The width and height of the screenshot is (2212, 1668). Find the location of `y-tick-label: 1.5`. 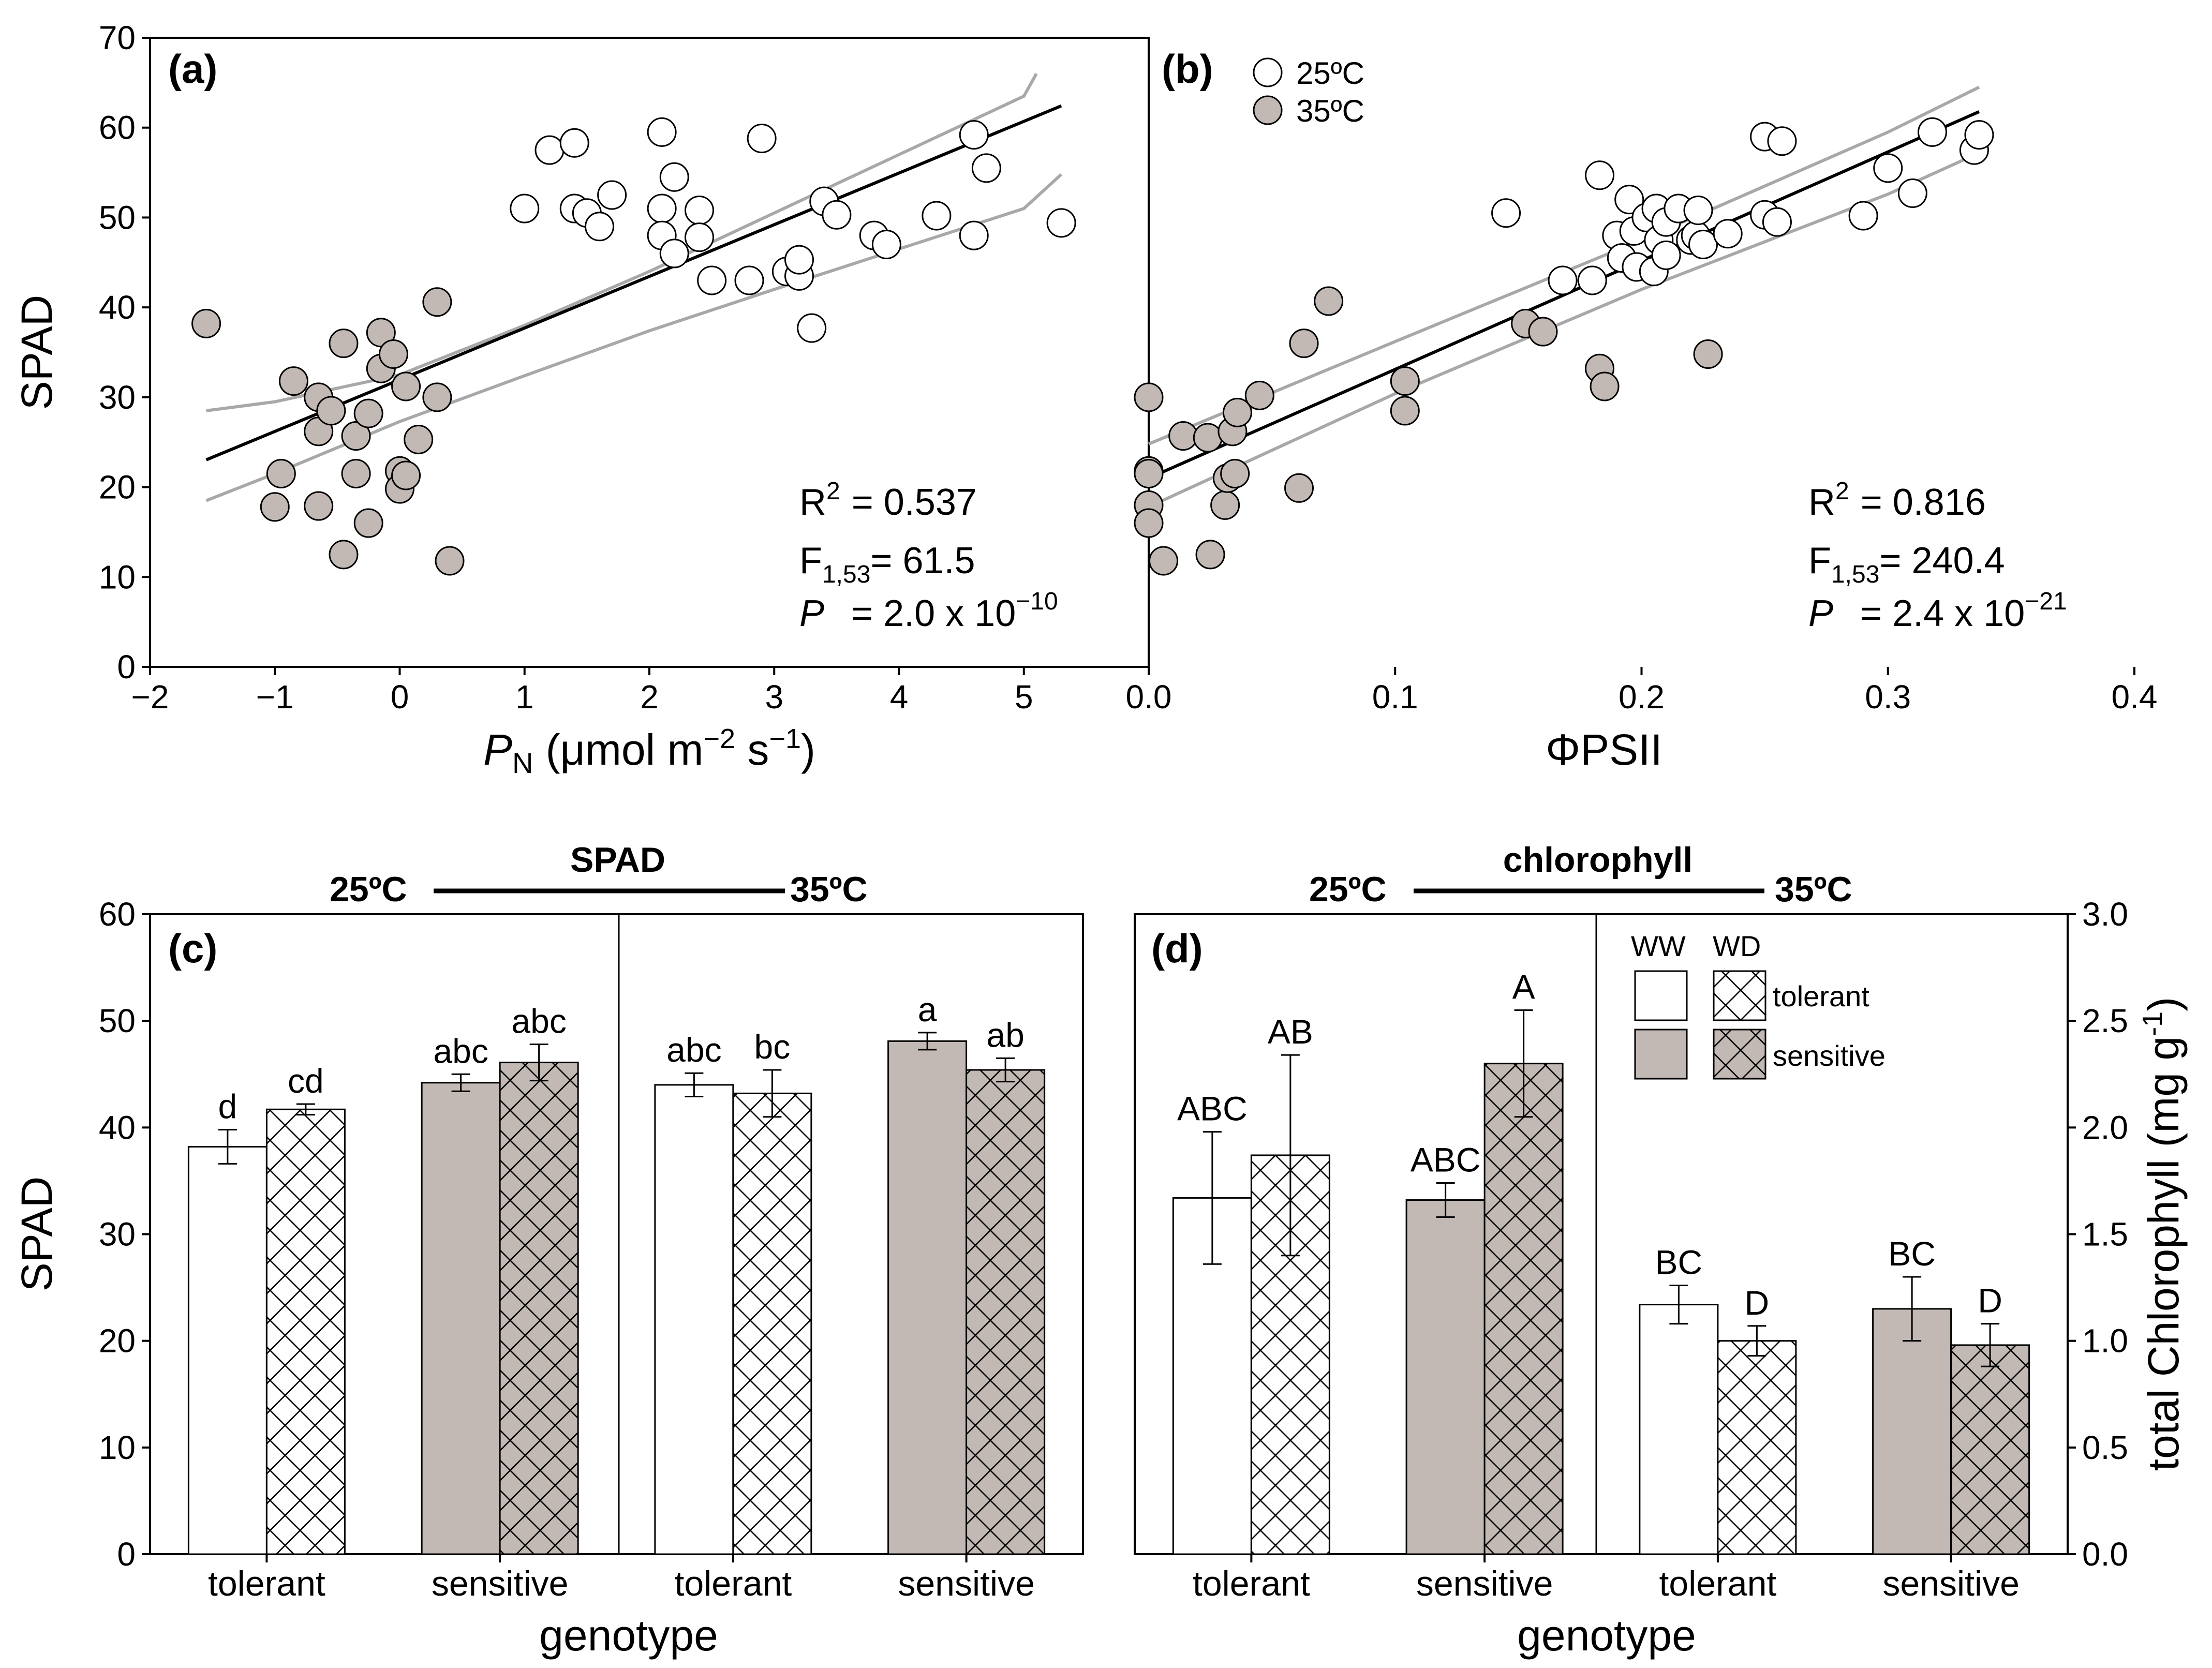

y-tick-label: 1.5 is located at coordinates (2105, 1234).